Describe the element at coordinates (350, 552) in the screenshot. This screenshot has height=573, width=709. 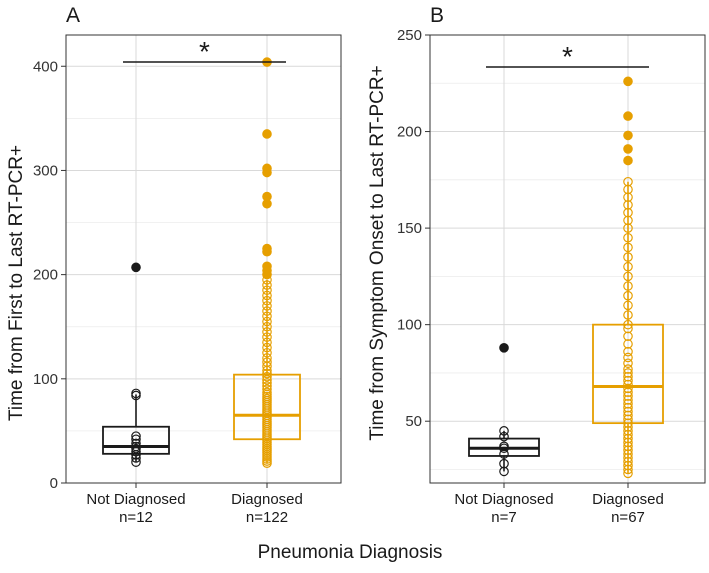
I see `x-axis-title: Pneumonia Diagnosis` at that location.